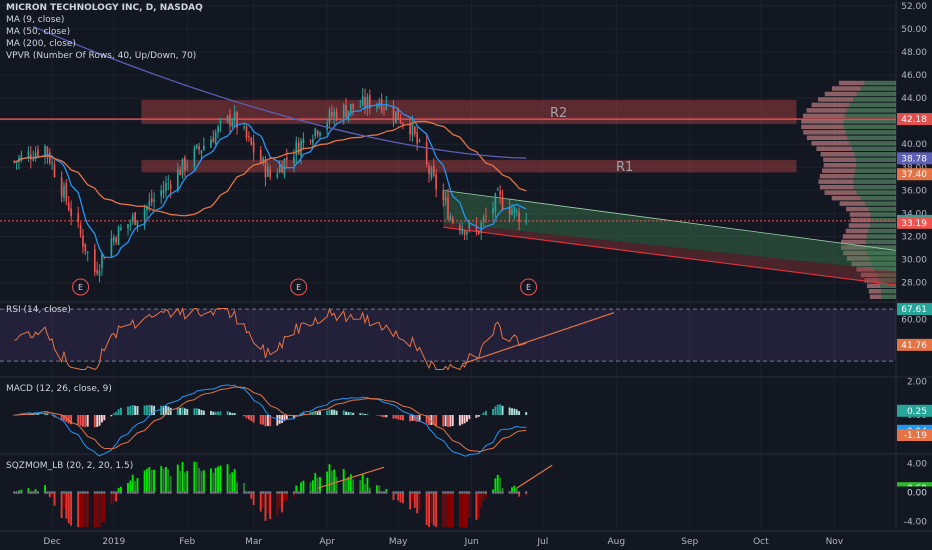 This screenshot has width=932, height=550. I want to click on time-tick-label: Apr, so click(327, 542).